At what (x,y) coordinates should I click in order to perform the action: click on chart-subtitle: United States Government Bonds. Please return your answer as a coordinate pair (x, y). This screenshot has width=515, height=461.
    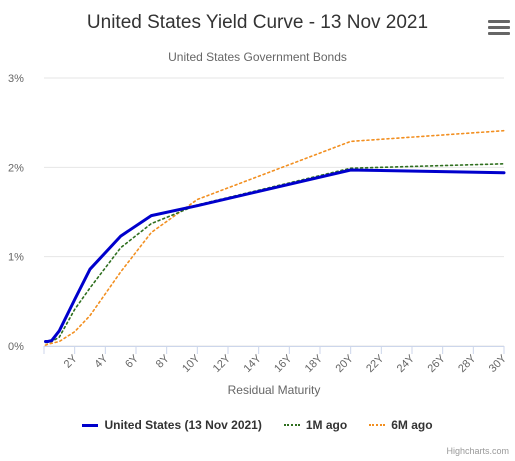
    Looking at the image, I should click on (257, 57).